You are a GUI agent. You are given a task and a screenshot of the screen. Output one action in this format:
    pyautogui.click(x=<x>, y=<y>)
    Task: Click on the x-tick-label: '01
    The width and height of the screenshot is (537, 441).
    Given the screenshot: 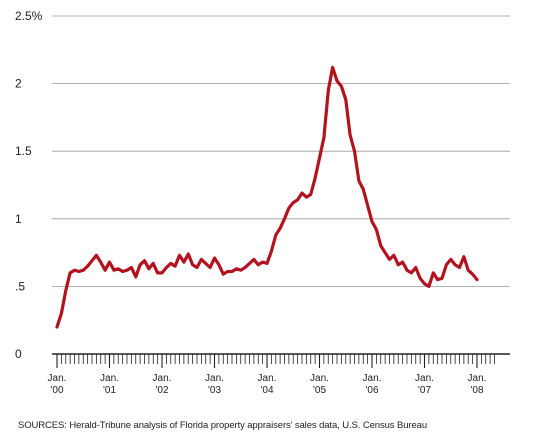 What is the action you would take?
    pyautogui.click(x=109, y=390)
    